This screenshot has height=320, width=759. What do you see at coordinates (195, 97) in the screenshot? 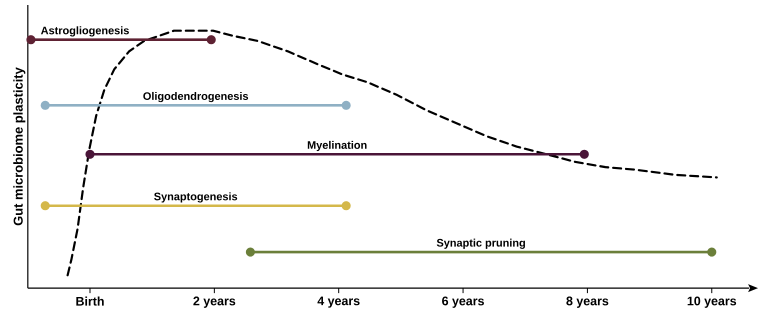
I see `series-label: Oligodendrogenesis` at bounding box center [195, 97].